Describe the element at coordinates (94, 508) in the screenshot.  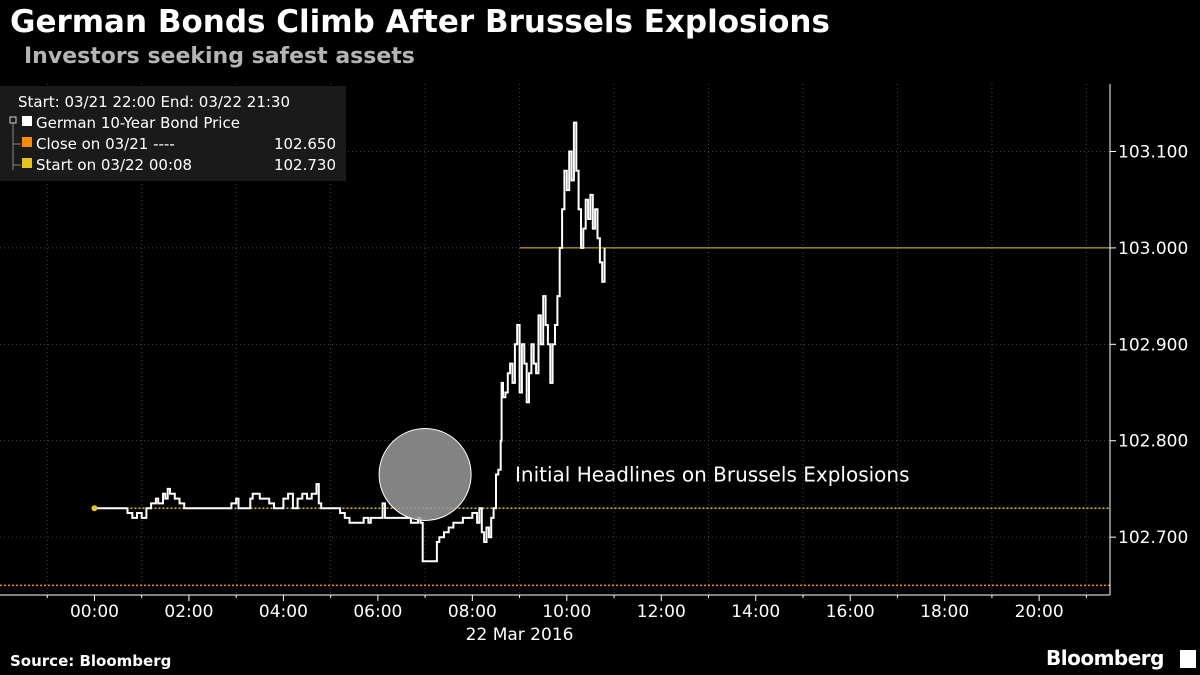
I see `series-start-marker` at that location.